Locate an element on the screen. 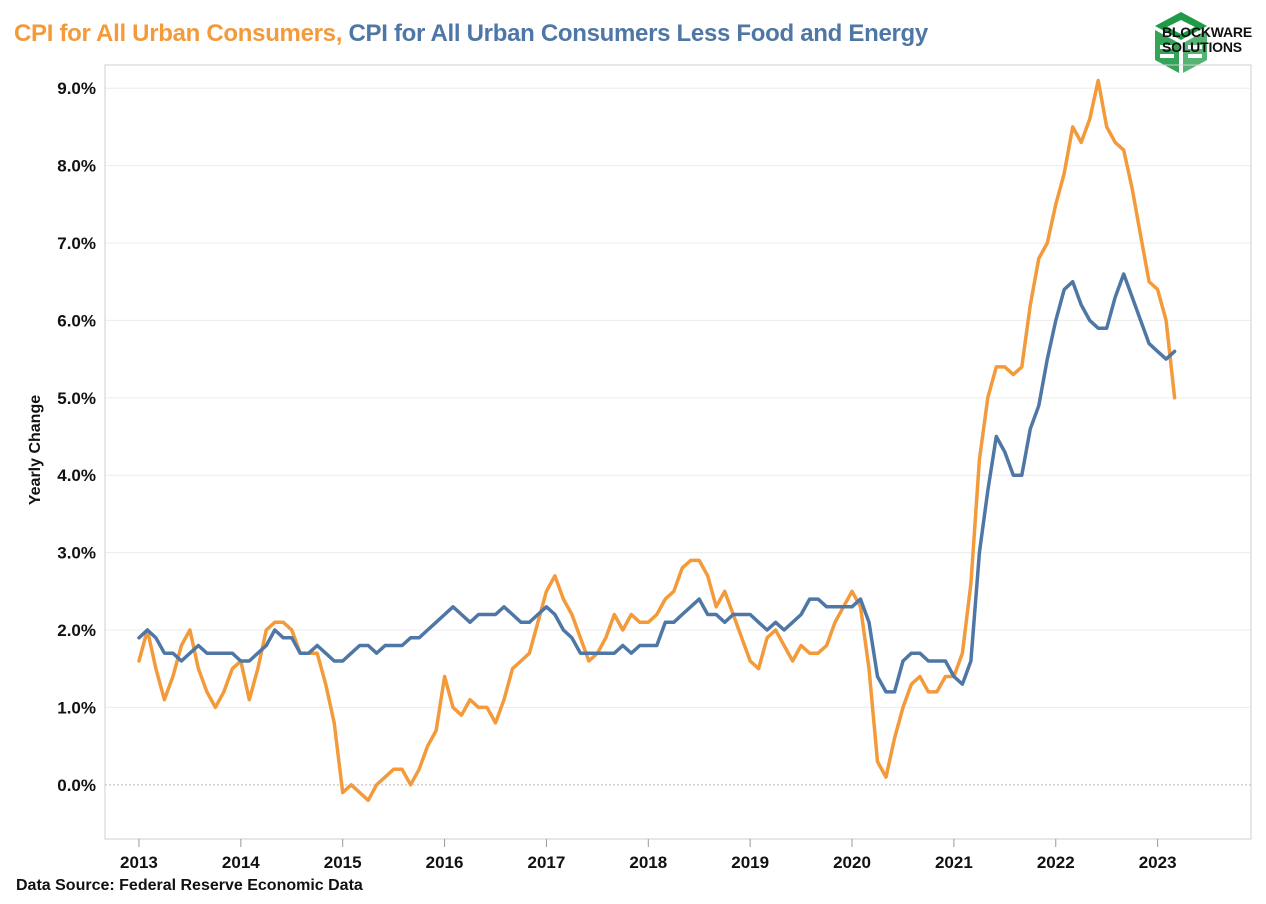  y-tick-label: 7.0% is located at coordinates (76, 243).